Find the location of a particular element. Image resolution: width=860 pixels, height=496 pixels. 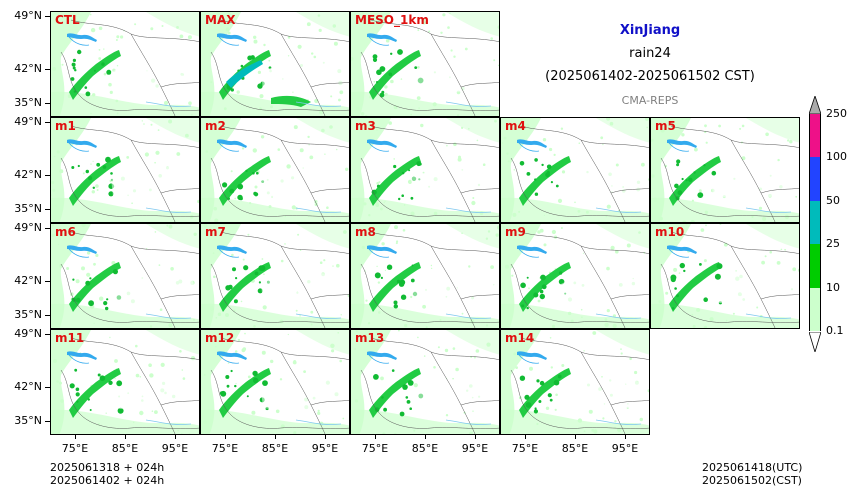

panel-label: MESO_1km is located at coordinates (392, 20).